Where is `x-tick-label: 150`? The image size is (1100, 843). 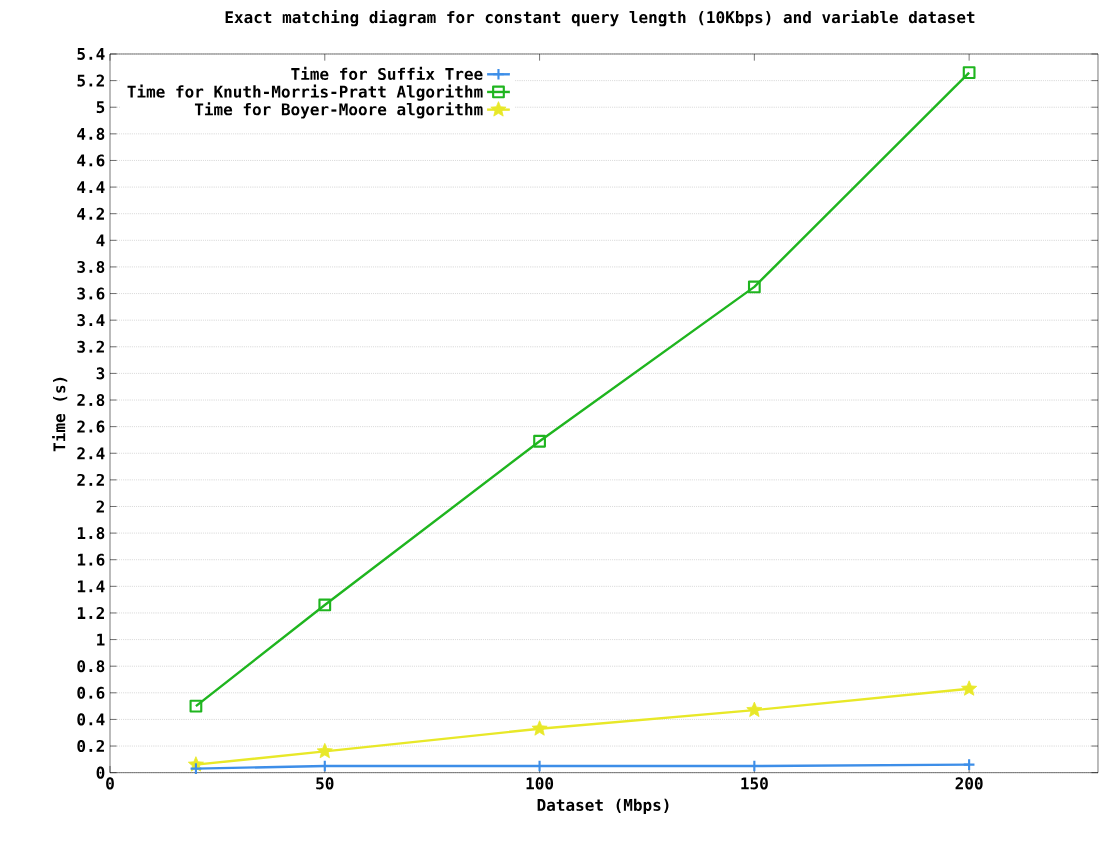
x-tick-label: 150 is located at coordinates (754, 783).